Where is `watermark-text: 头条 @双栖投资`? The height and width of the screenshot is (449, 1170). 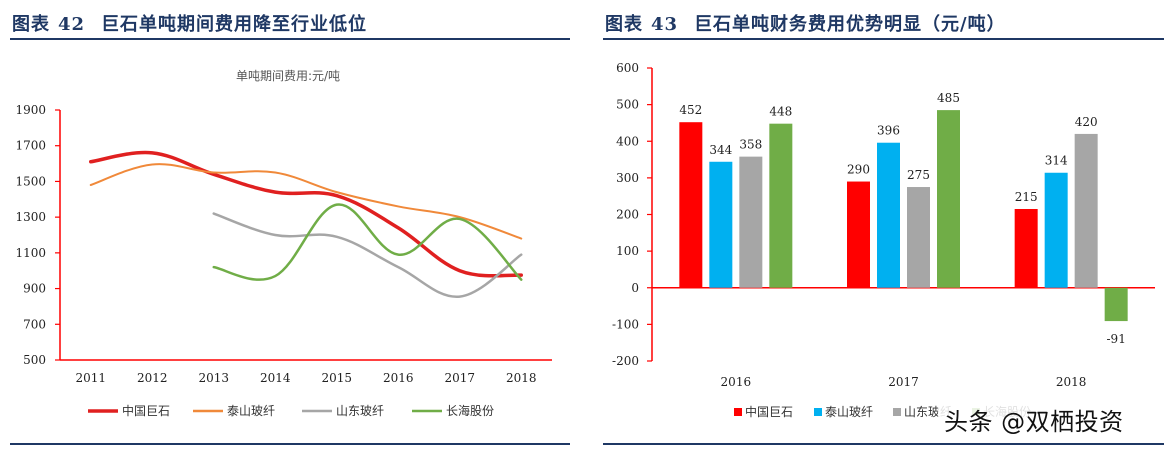 watermark-text: 头条 @双栖投资 is located at coordinates (1034, 419).